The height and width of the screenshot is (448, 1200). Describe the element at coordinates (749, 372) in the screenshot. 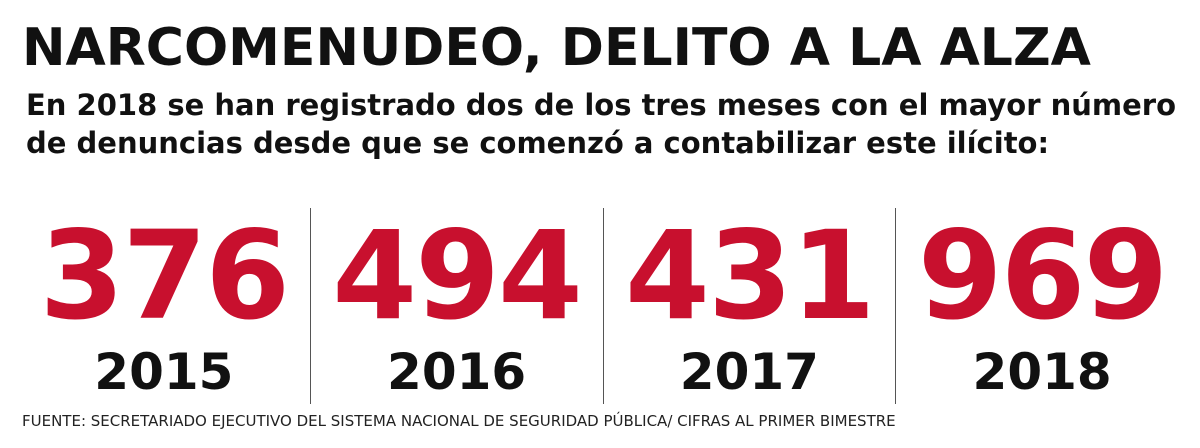

I see `stat-year: 2017` at that location.